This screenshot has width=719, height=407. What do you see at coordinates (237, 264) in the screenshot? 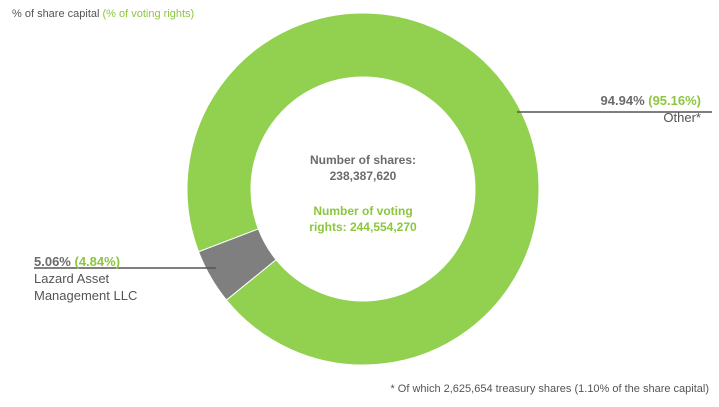
I see `donut-slice-lazard` at bounding box center [237, 264].